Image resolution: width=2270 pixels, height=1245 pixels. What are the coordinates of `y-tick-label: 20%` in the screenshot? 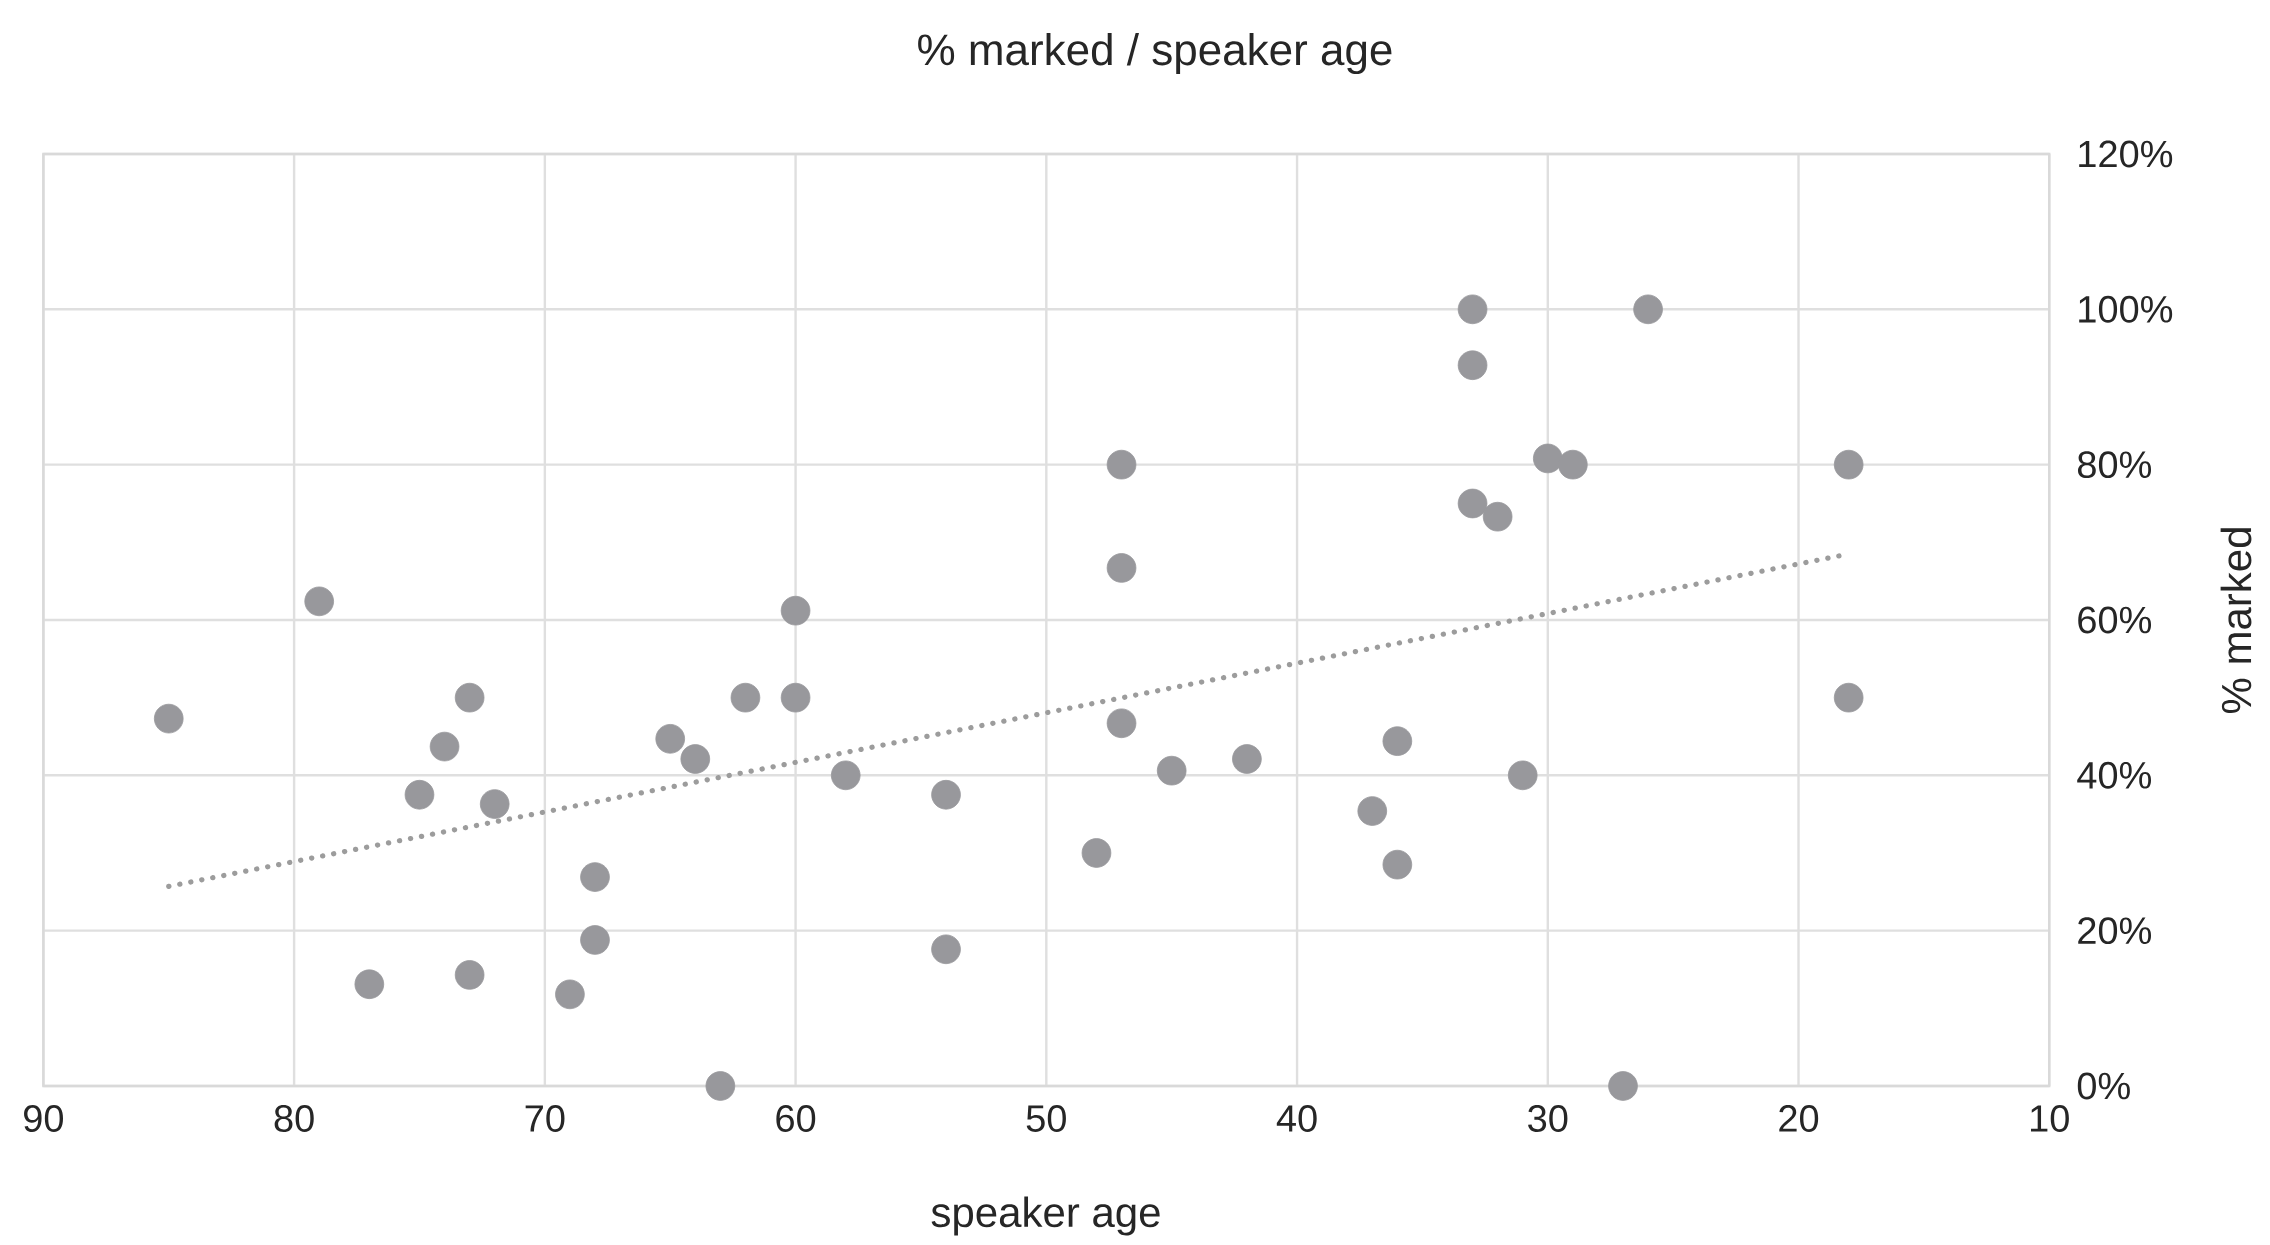 It's located at (2115, 931).